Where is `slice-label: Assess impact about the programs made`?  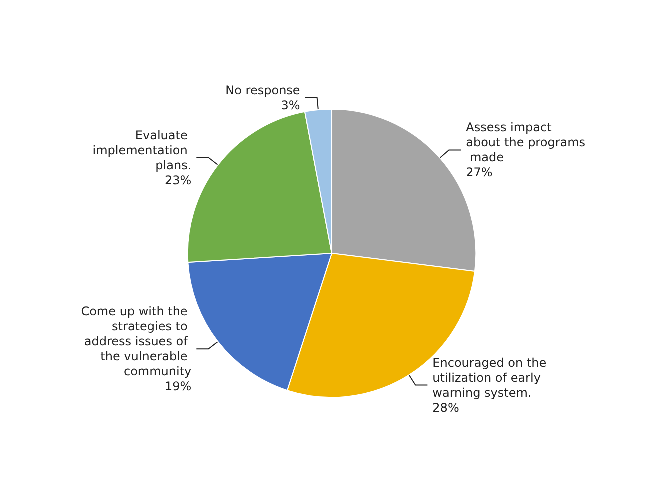
slice-label: Assess impact about the programs made is located at coordinates (526, 142).